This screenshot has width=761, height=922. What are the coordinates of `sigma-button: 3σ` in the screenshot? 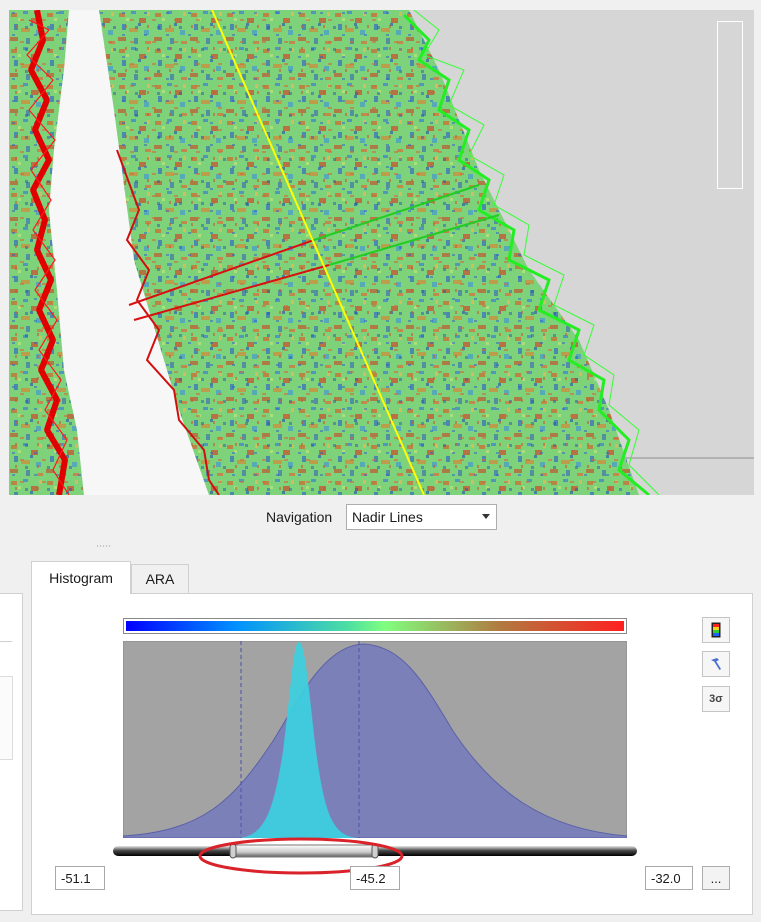 It's located at (716, 699).